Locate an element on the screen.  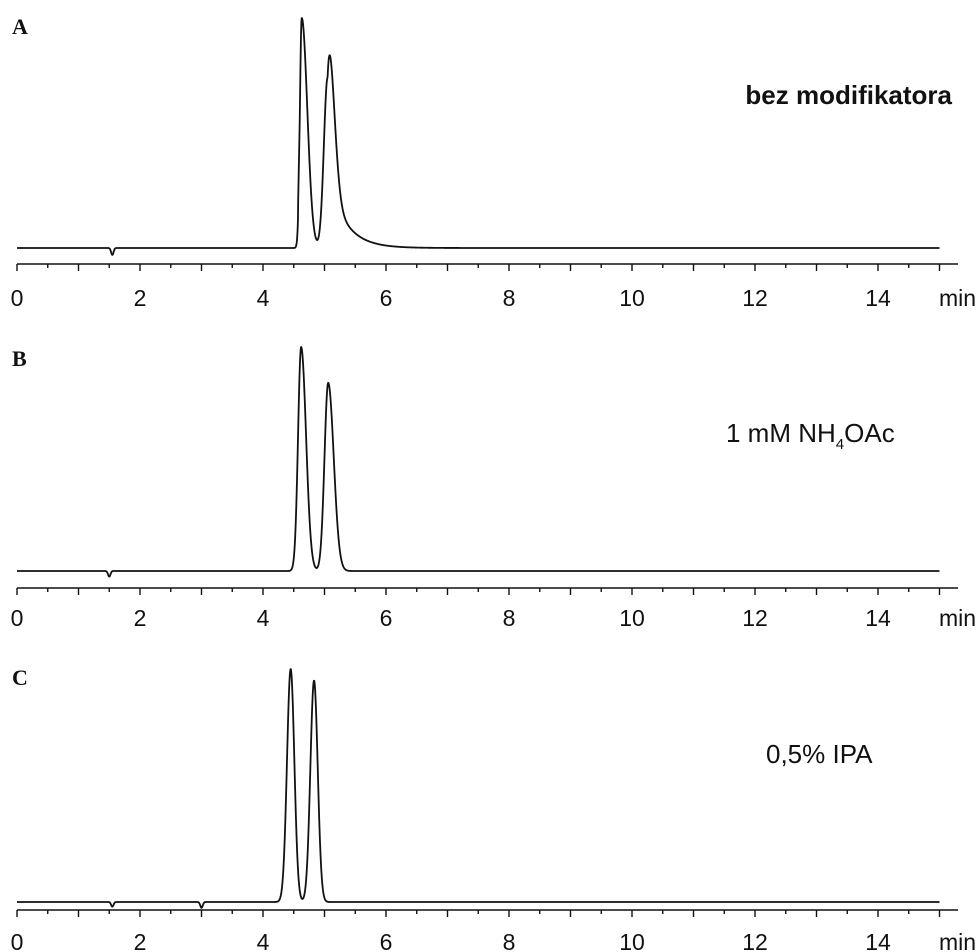
panel-b-annotation: 1 mM NH4OAc is located at coordinates (810, 435).